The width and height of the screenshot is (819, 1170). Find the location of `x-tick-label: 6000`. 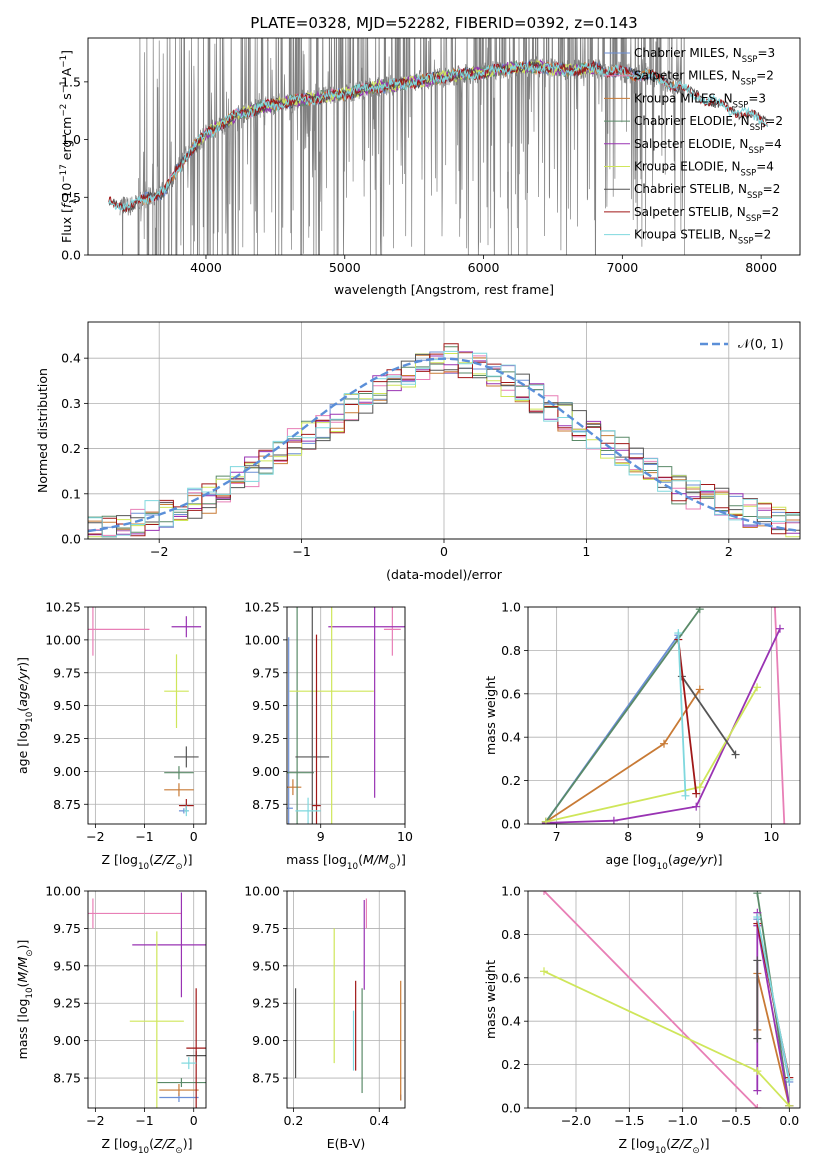

x-tick-label: 6000 is located at coordinates (484, 267).